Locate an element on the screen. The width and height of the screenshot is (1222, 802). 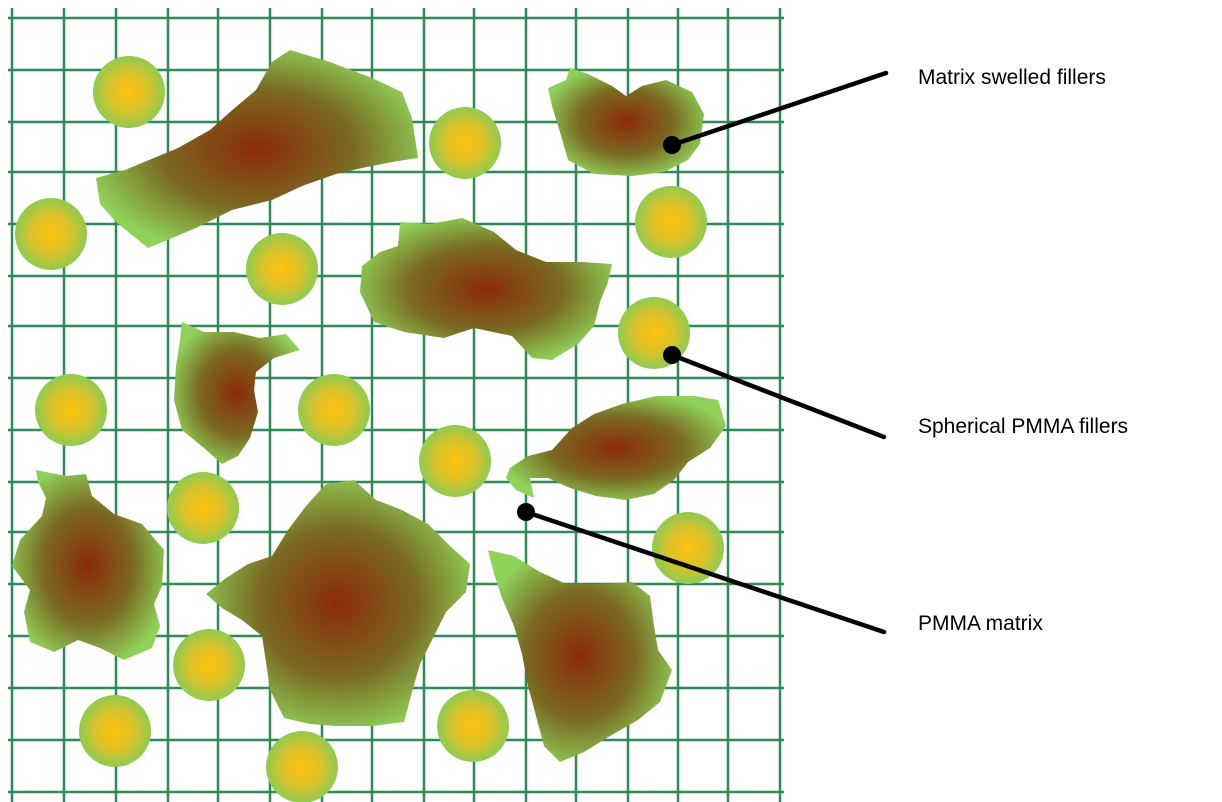
leader-dot-swelled is located at coordinates (672, 145).